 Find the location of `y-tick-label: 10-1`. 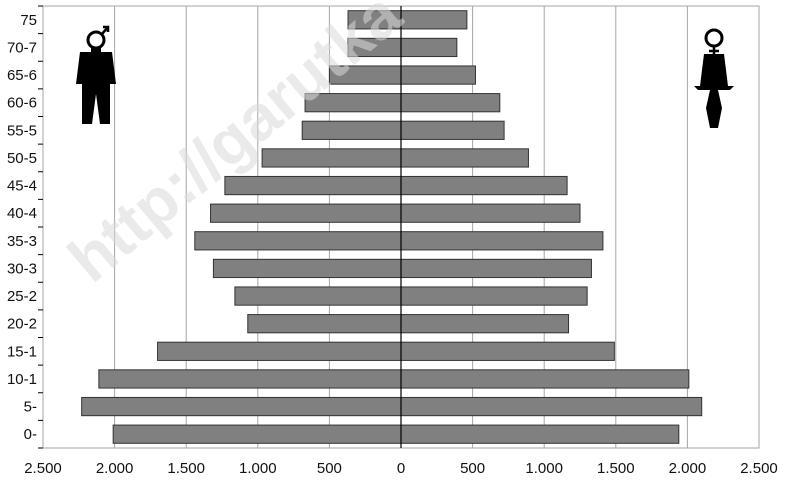

y-tick-label: 10-1 is located at coordinates (22, 379).